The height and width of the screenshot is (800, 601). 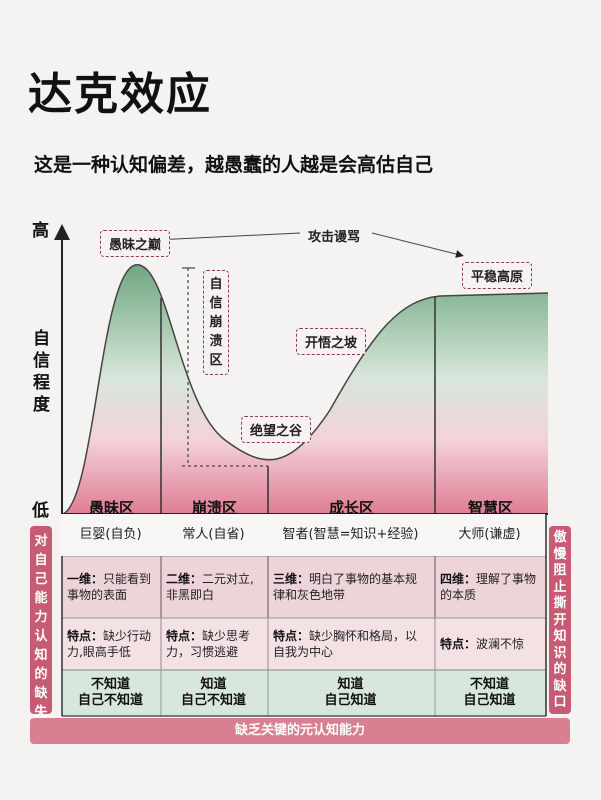 What do you see at coordinates (210, 587) in the screenshot?
I see `zone-dimension: 二维：二元对立,非黑即白` at bounding box center [210, 587].